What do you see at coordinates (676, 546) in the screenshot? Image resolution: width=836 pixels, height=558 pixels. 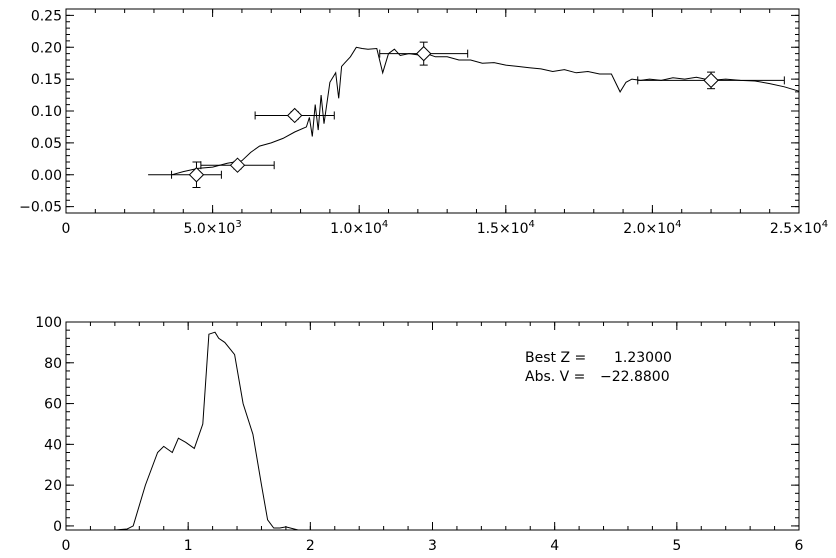 I see `bottom-x-tick-label: 5` at bounding box center [676, 546].